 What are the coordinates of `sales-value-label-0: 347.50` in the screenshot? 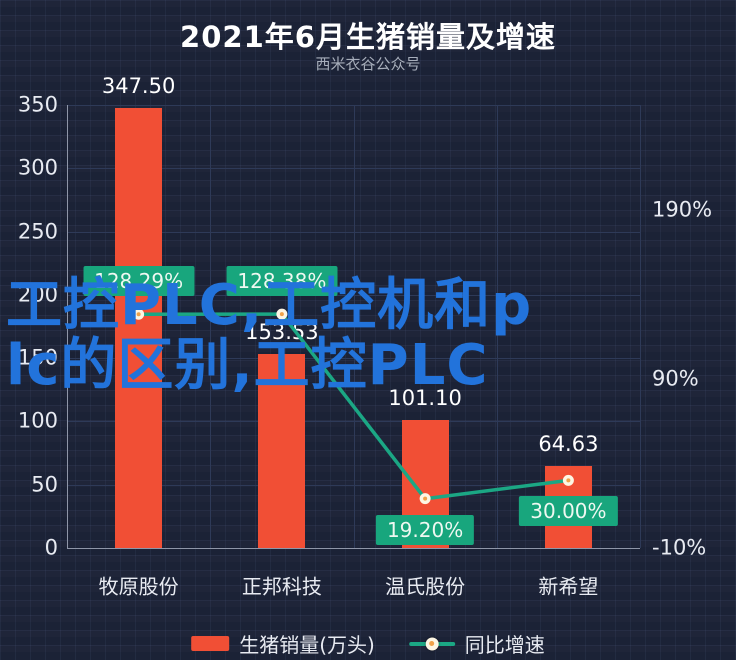 It's located at (138, 86).